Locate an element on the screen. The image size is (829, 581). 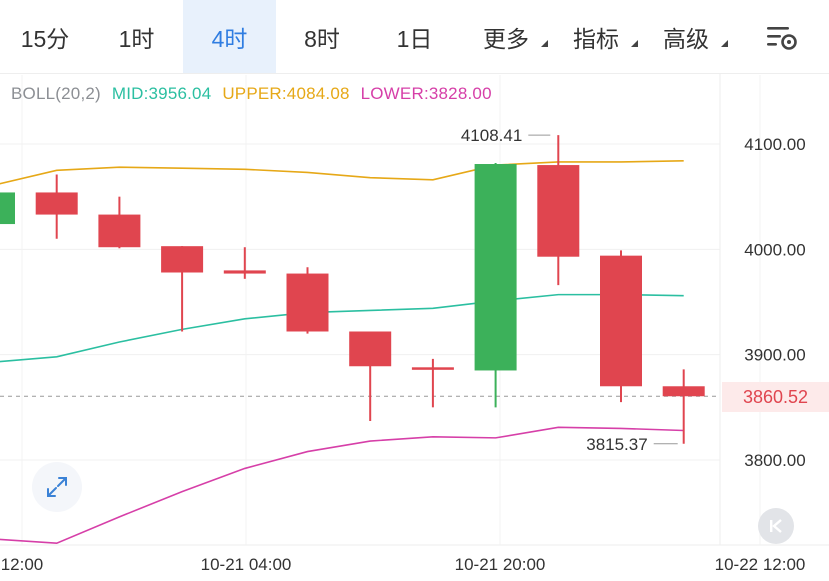
y-tick-label: 4100.00 is located at coordinates (774, 144).